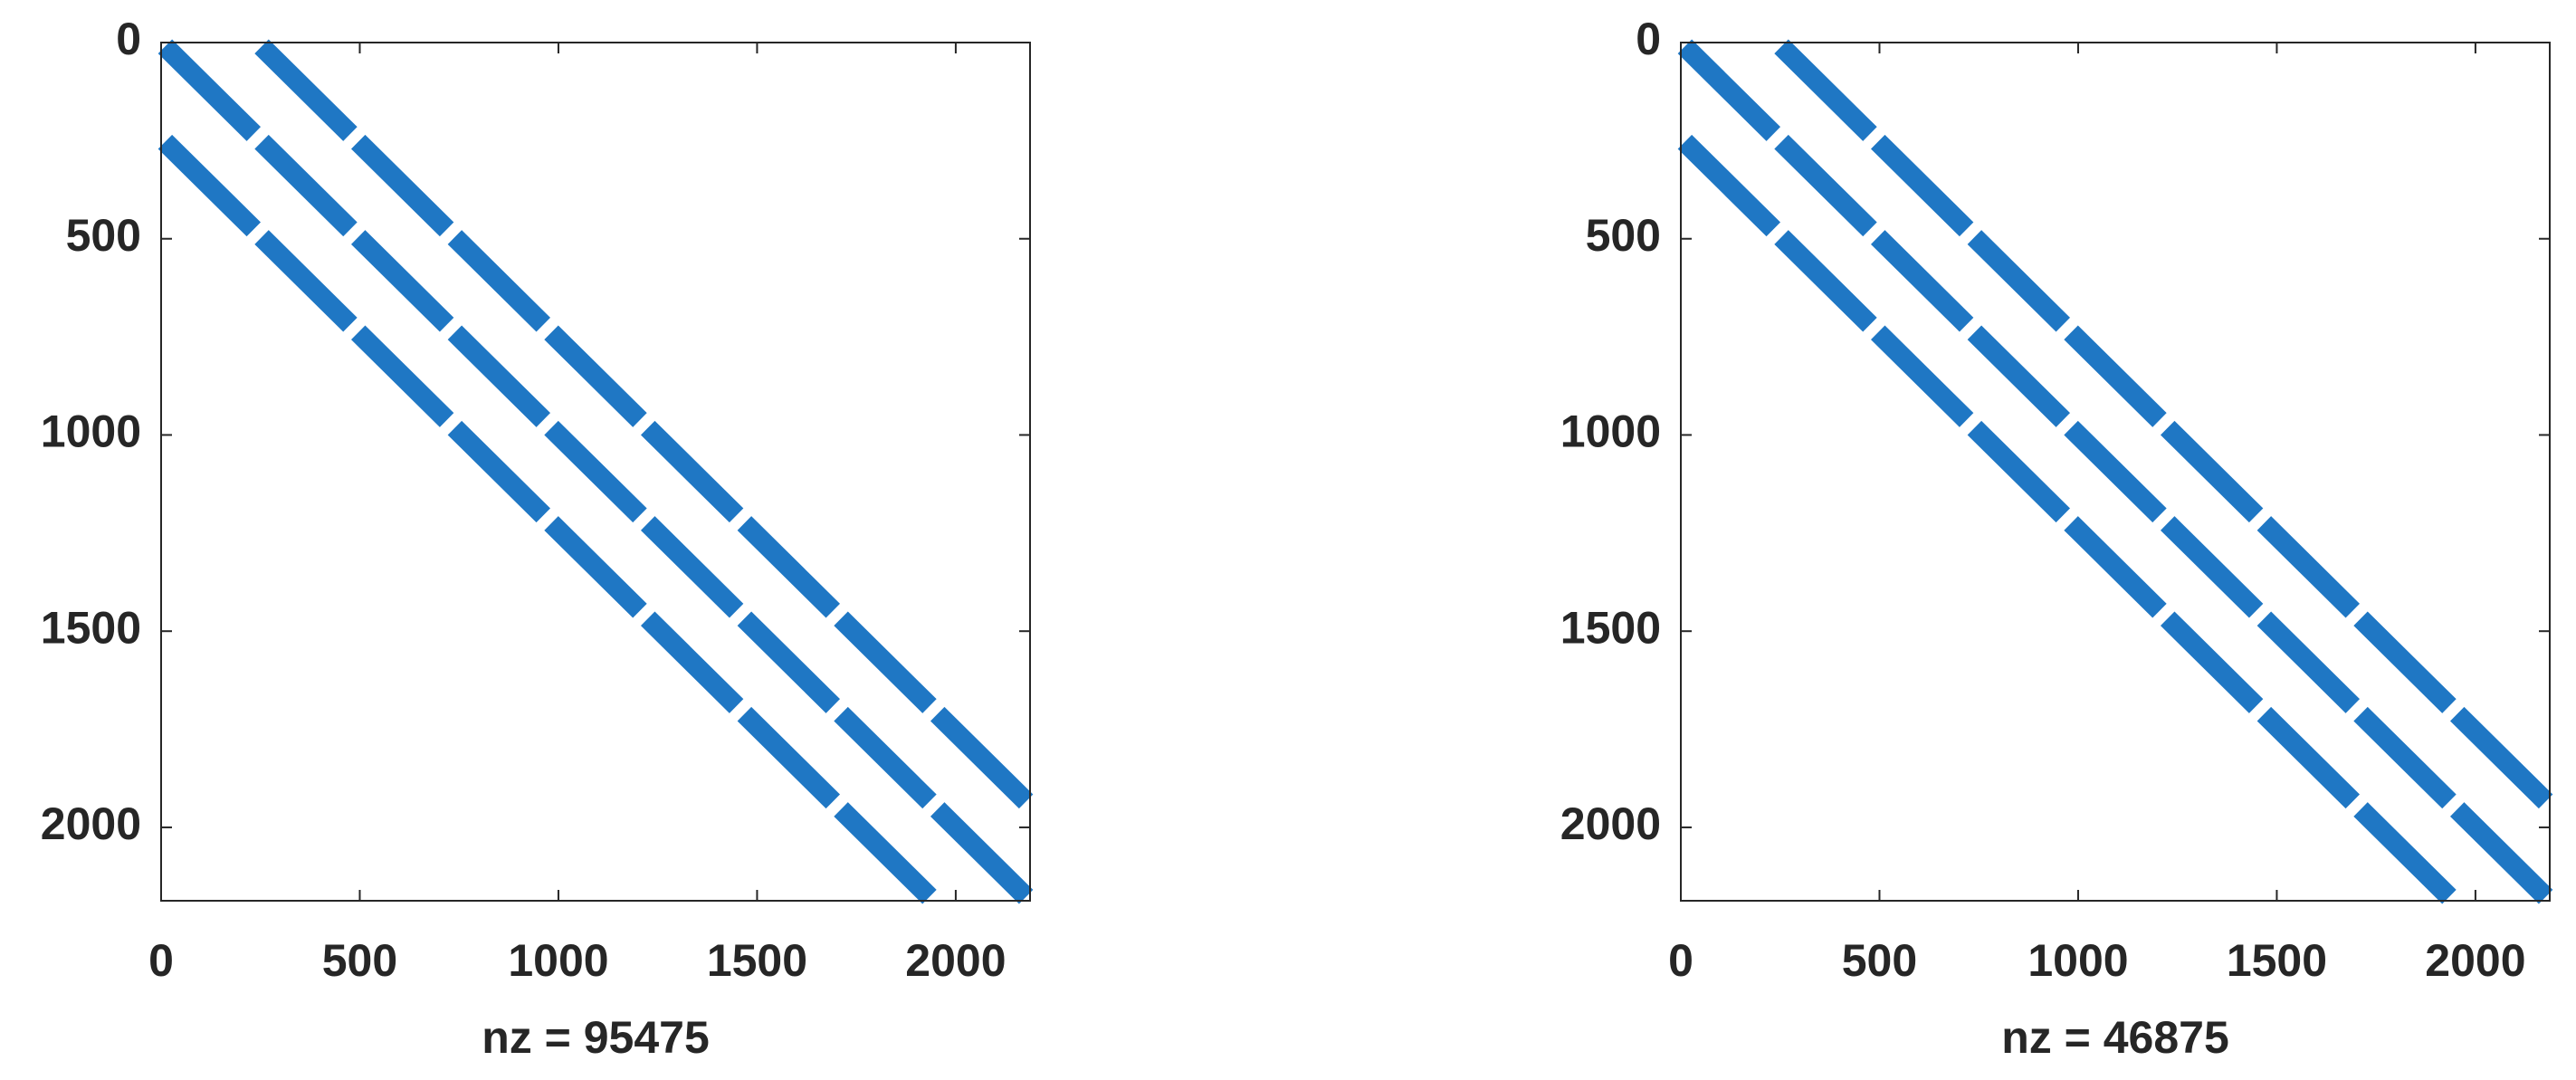  What do you see at coordinates (2115, 1037) in the screenshot?
I see `x-axis-label: nz = 46875` at bounding box center [2115, 1037].